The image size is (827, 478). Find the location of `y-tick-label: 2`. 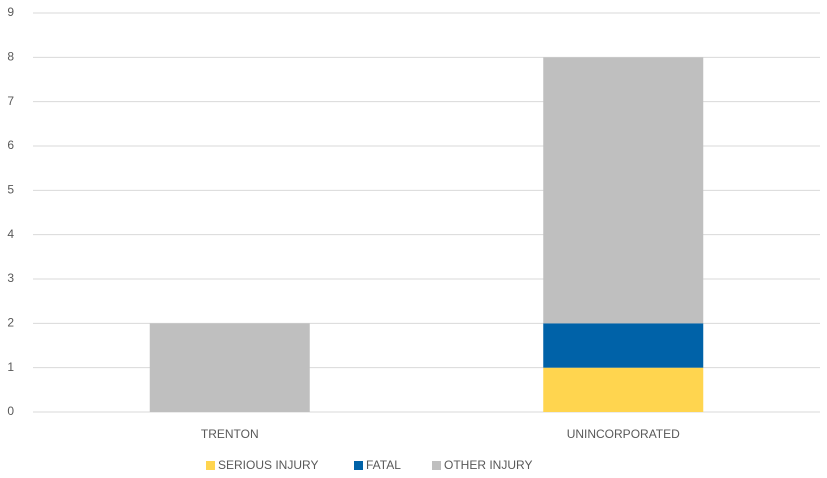

y-tick-label: 2 is located at coordinates (10, 323).